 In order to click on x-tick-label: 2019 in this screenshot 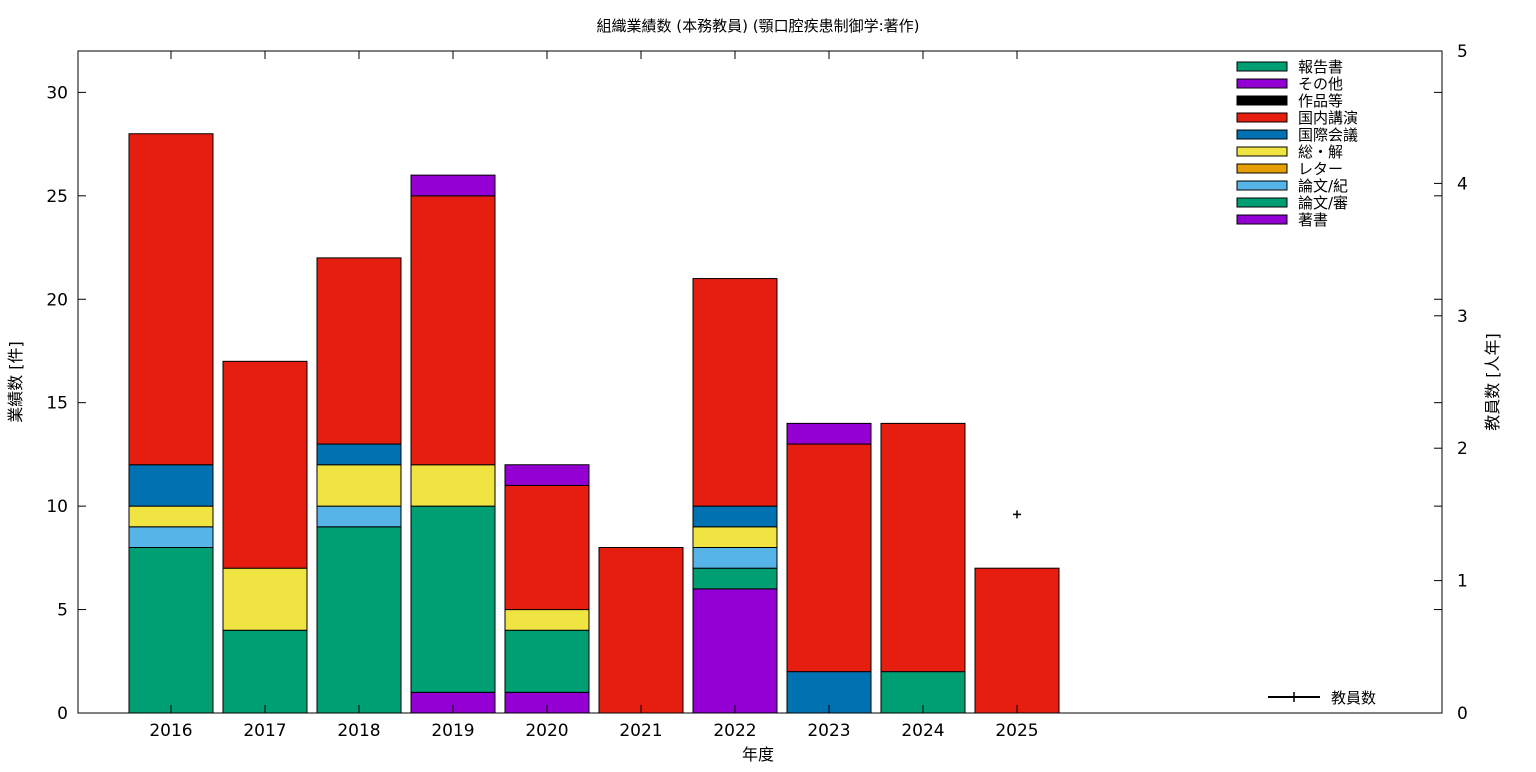, I will do `click(452, 731)`.